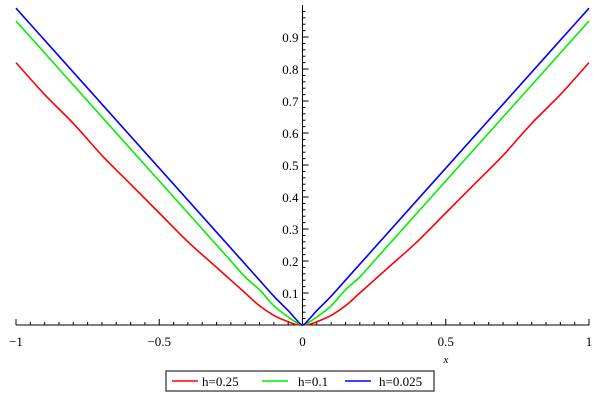 The width and height of the screenshot is (600, 400). Describe the element at coordinates (290, 133) in the screenshot. I see `y-tick-label: 0.6` at that location.